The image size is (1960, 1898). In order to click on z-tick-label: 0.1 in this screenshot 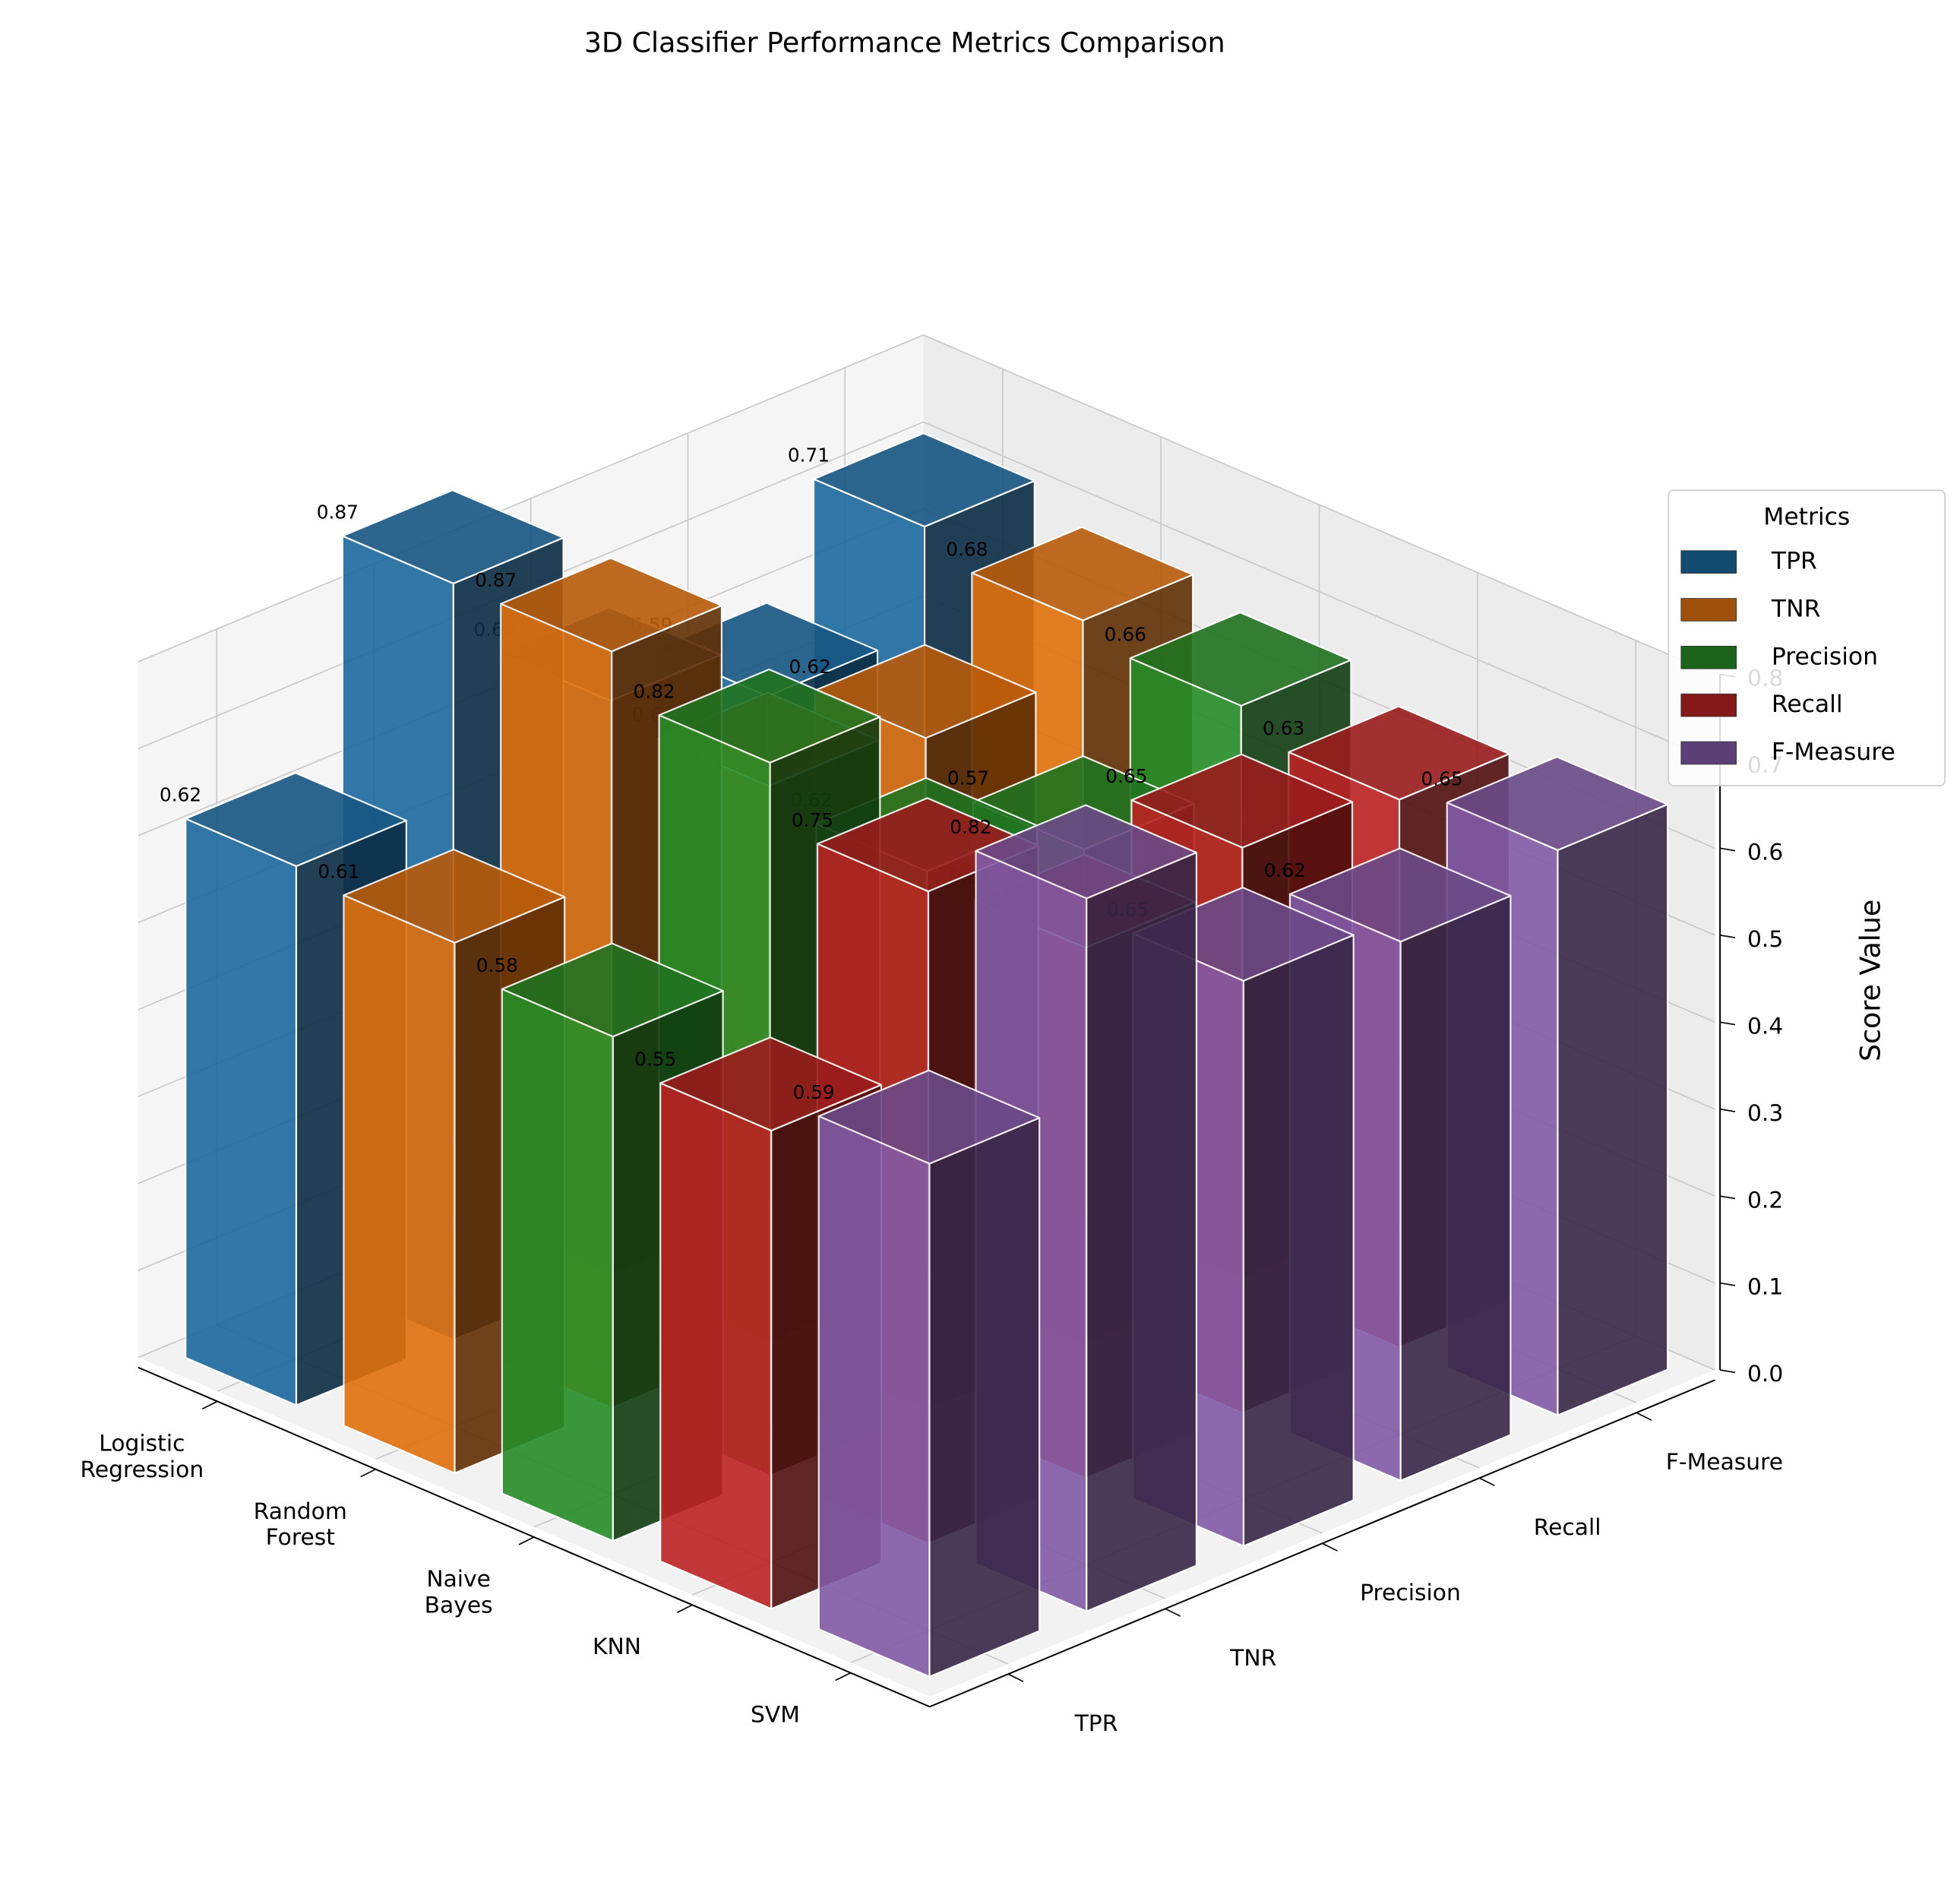, I will do `click(1765, 1287)`.